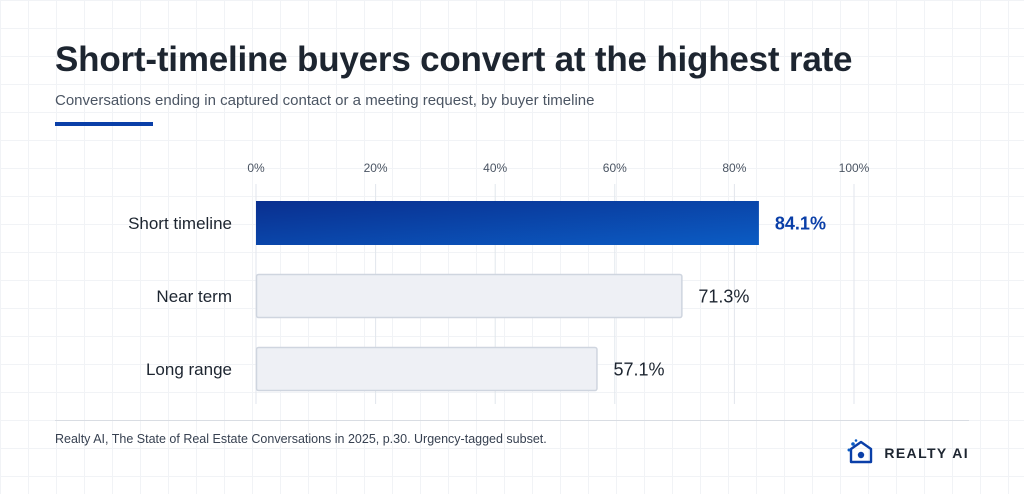  What do you see at coordinates (734, 168) in the screenshot?
I see `x-tick-label: 80%` at bounding box center [734, 168].